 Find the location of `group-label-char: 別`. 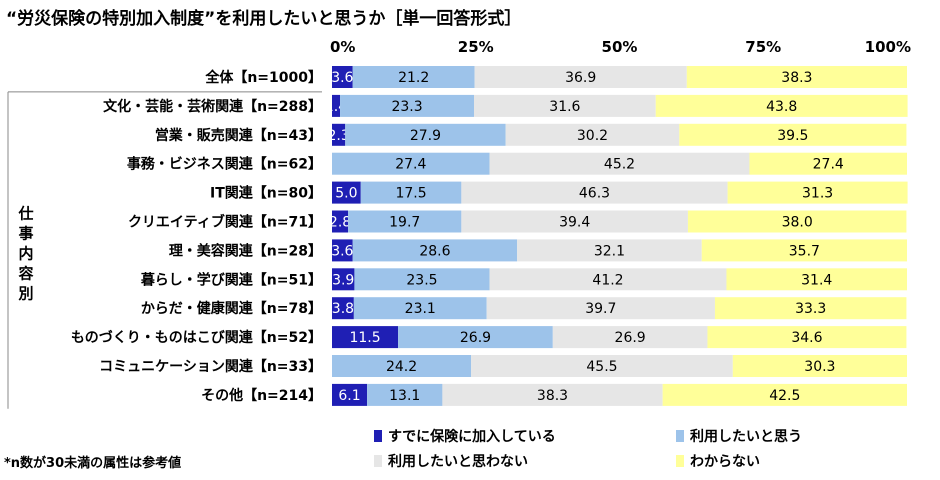

group-label-char: 別 is located at coordinates (25, 293).